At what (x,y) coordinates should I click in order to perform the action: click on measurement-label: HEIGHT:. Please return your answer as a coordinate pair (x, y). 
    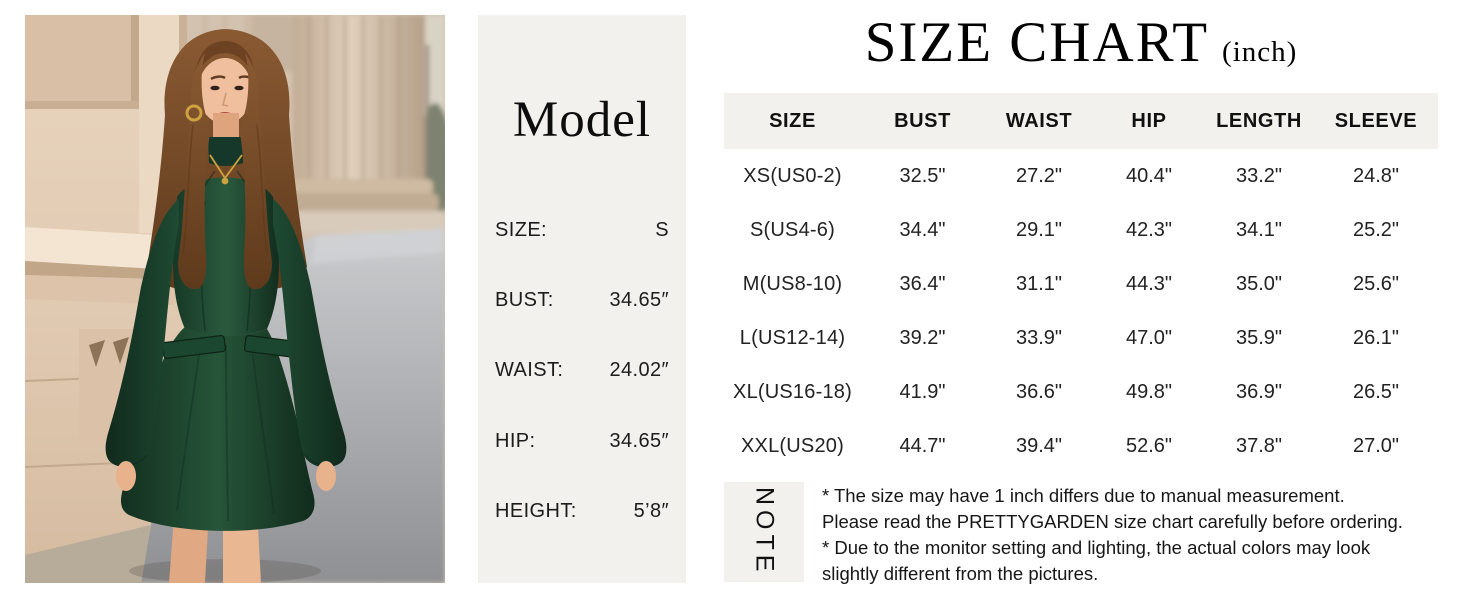
    Looking at the image, I should click on (536, 511).